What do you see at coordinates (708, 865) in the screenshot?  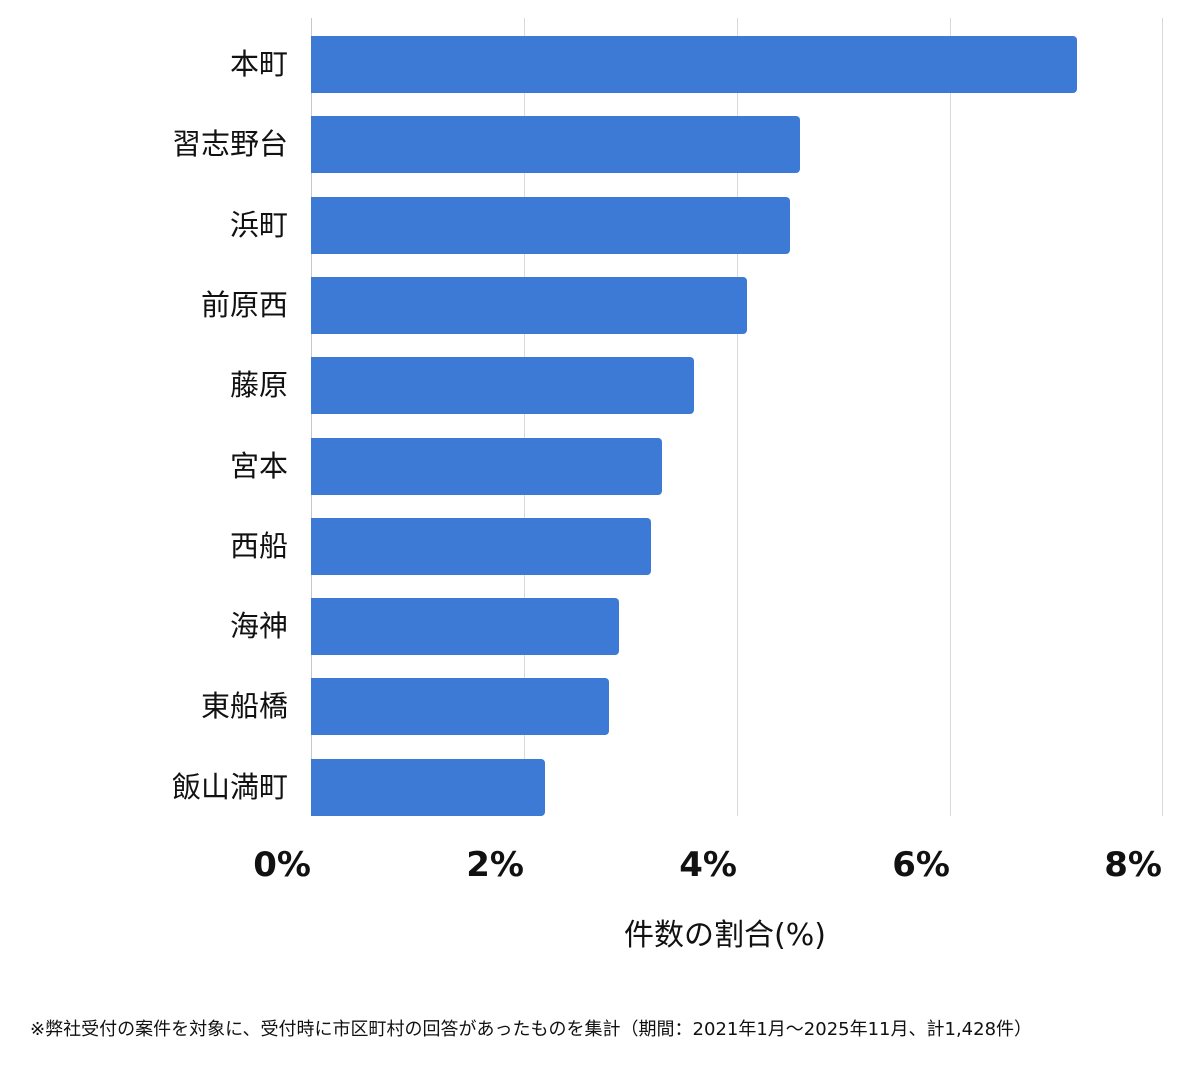 I see `x-tick-4: 4%` at bounding box center [708, 865].